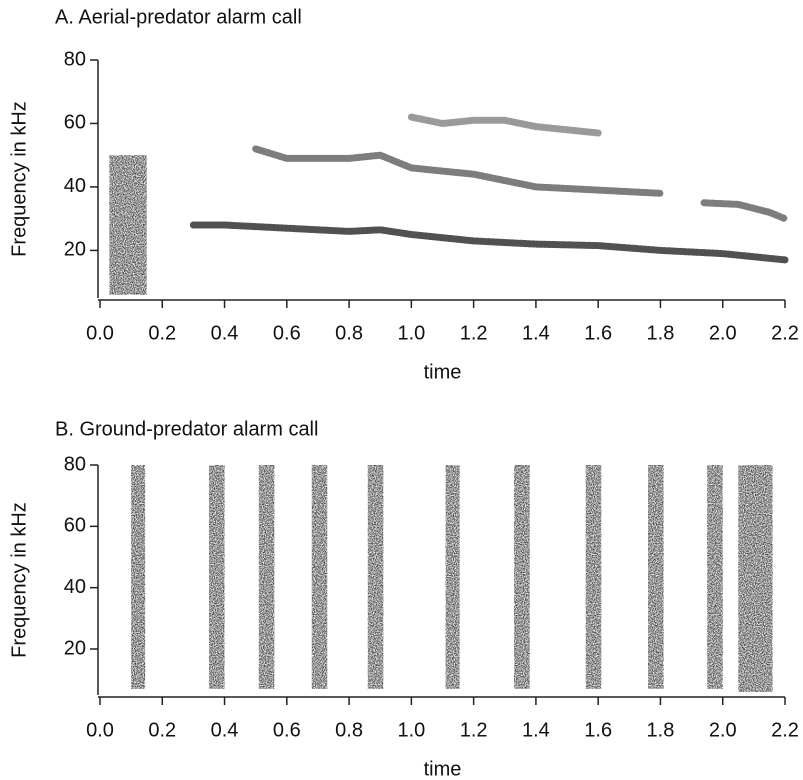  What do you see at coordinates (186, 429) in the screenshot?
I see `chart-title: B. Ground-predator alarm call` at bounding box center [186, 429].